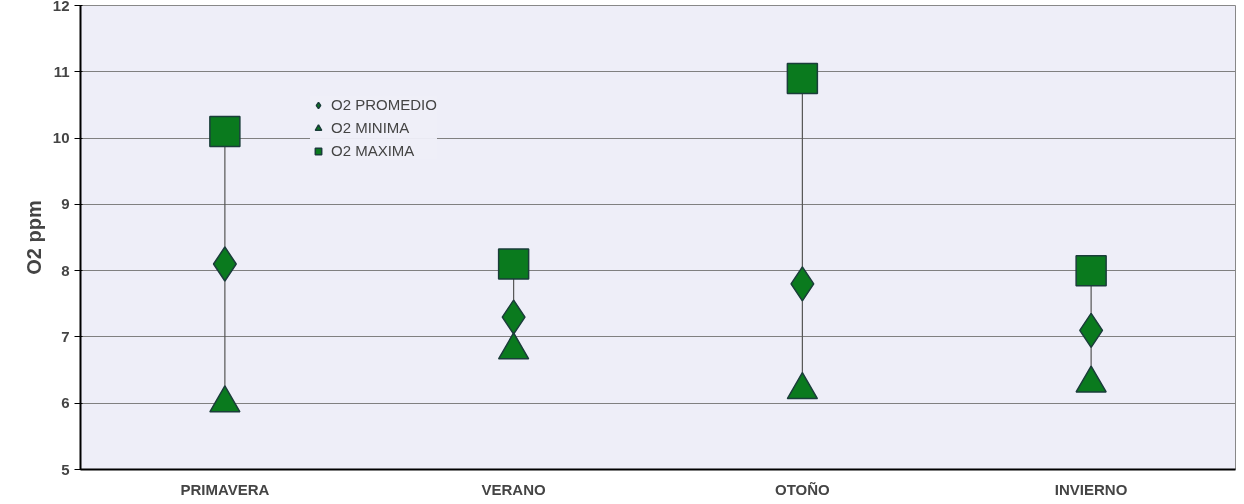  Describe the element at coordinates (514, 489) in the screenshot. I see `x-tick-label: VERANO` at that location.